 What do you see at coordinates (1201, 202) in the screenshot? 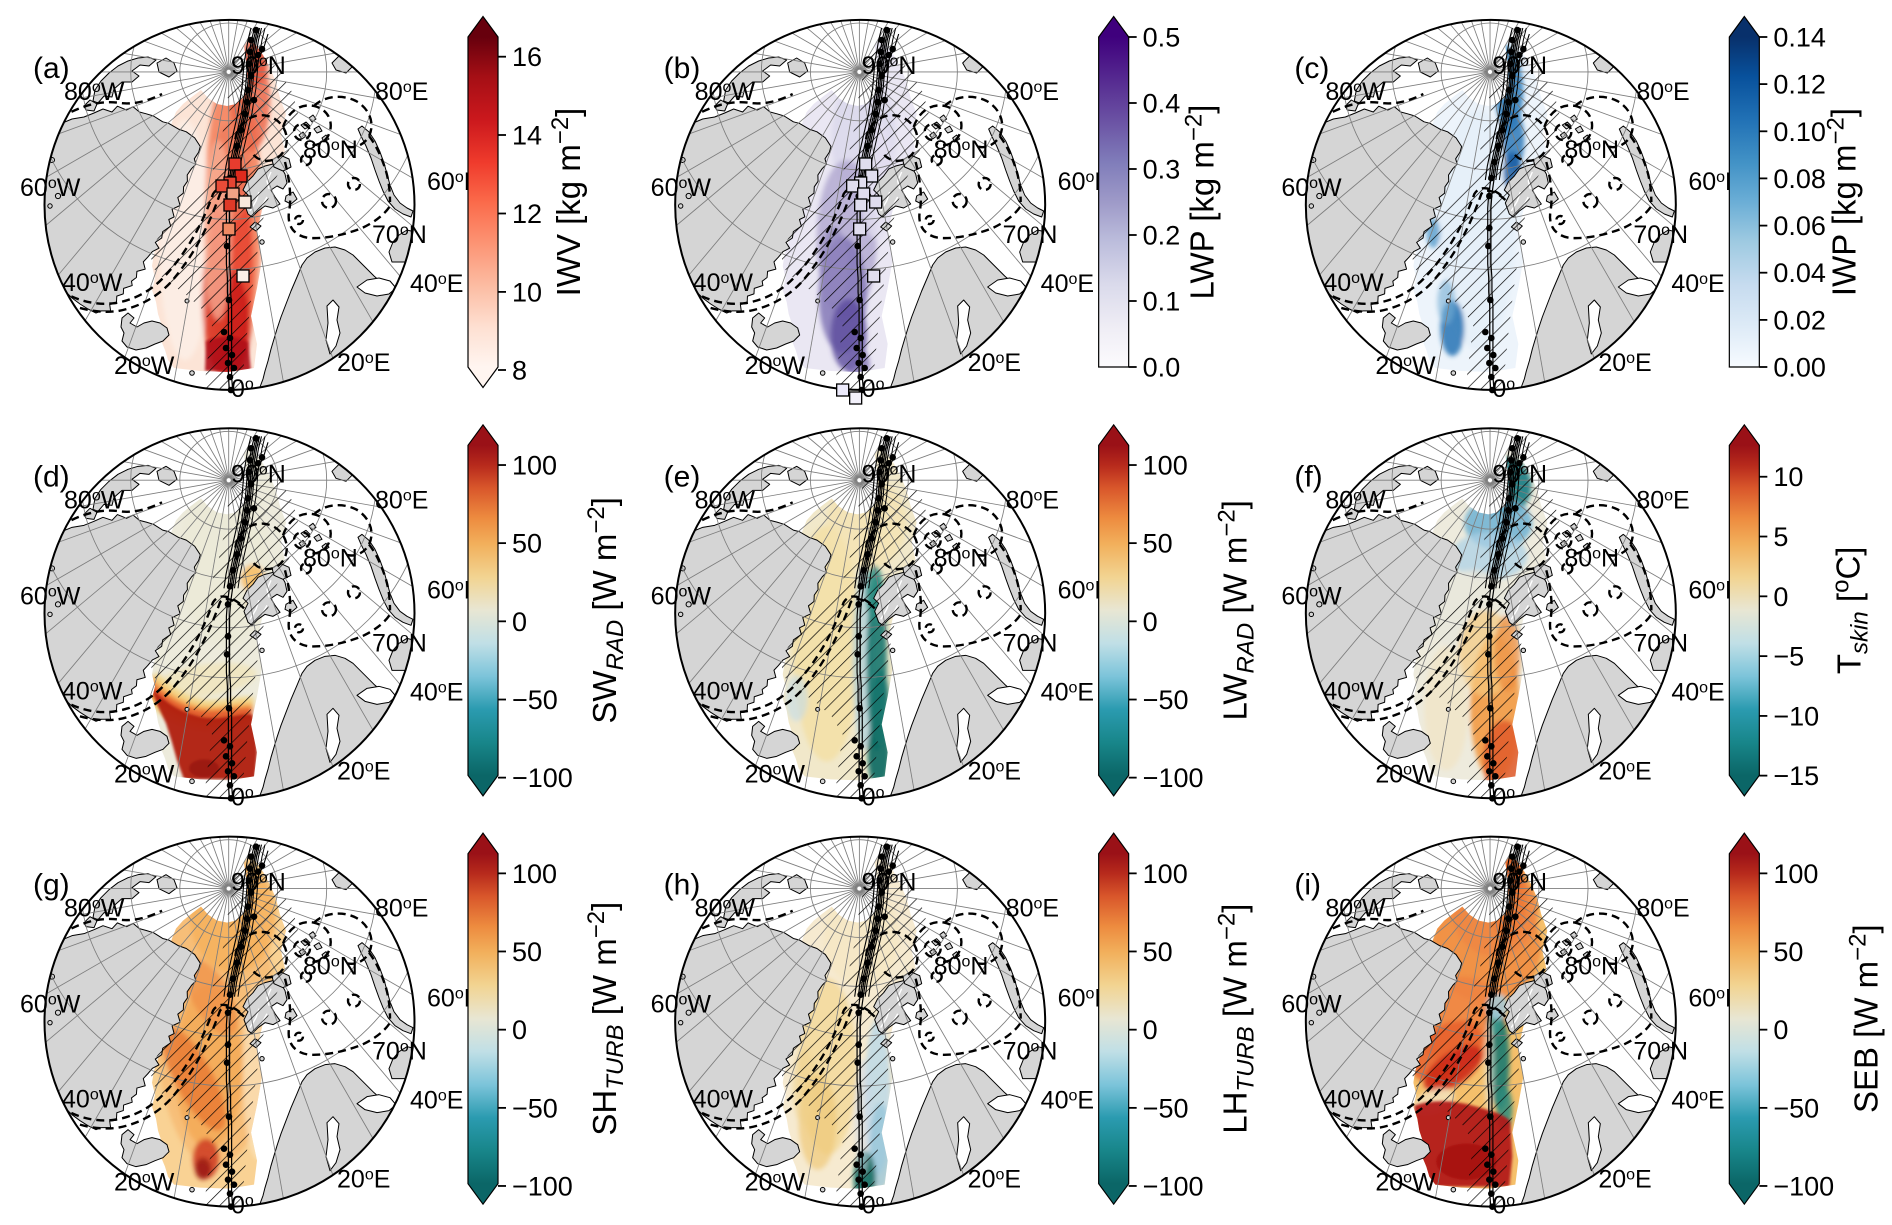
I see `svg-text: LWP [kg m−2]` at bounding box center [1201, 202].